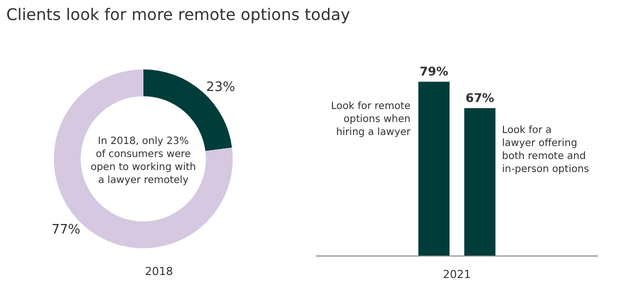 This screenshot has width=624, height=290. What do you see at coordinates (178, 14) in the screenshot?
I see `chart-title: Clients look for more remote options today` at bounding box center [178, 14].